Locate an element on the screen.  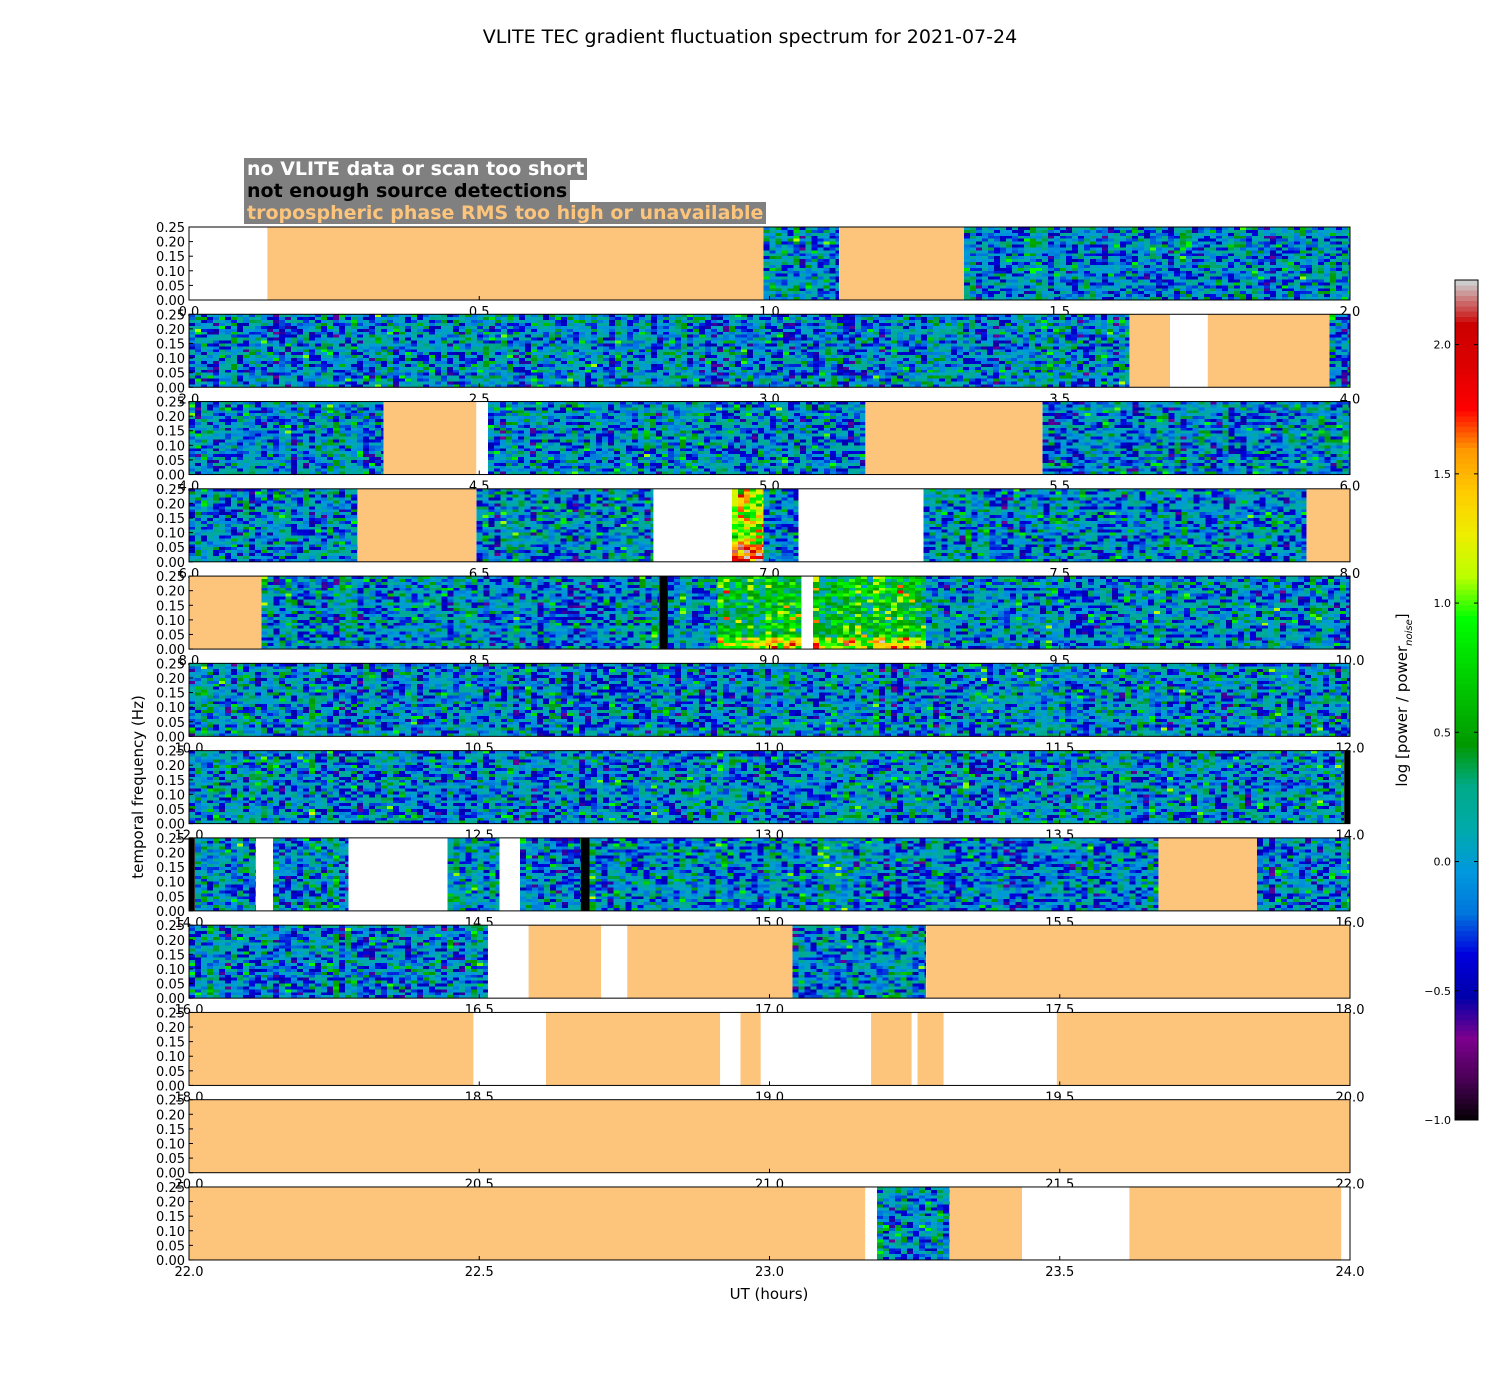
panel-8-10: 0.000.050.100.150.200.258.0 8.5 9.0 9.5 10.0 is located at coordinates (760, 619).